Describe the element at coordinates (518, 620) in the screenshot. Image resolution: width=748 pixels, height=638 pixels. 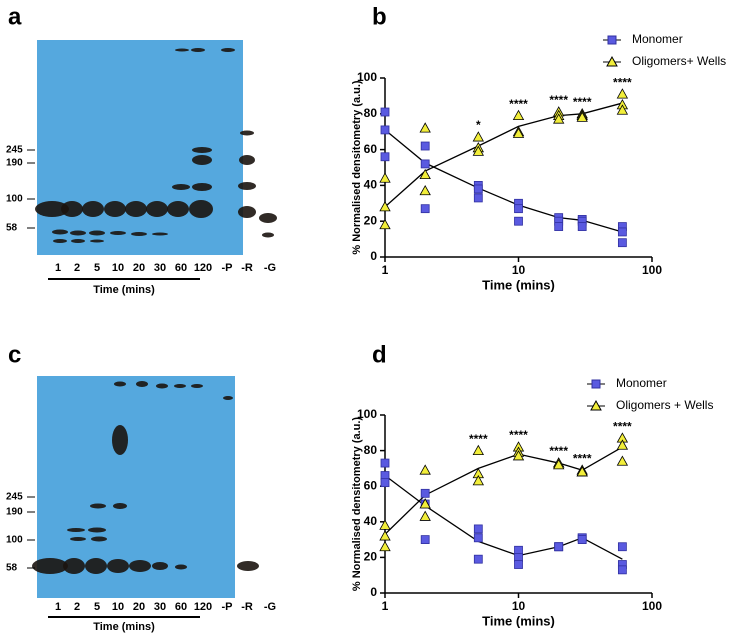
I see `x-axis-label: Time (mins)` at that location.